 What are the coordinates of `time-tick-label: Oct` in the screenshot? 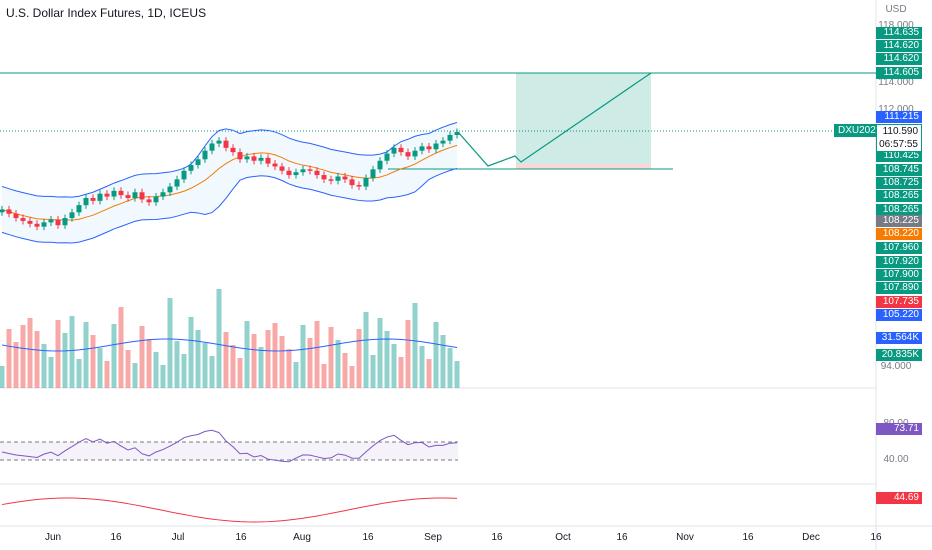 It's located at (563, 537).